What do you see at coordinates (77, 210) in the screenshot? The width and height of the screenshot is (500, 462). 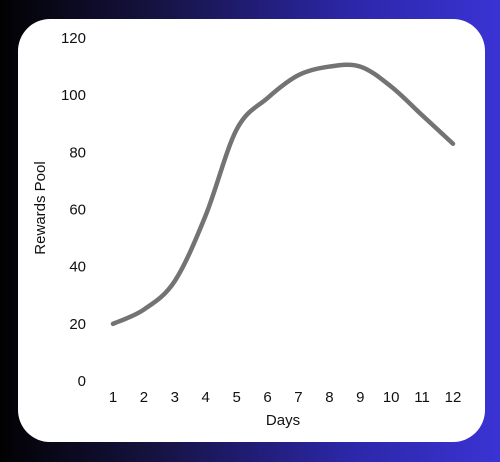 I see `y-tick-label-3: 60` at bounding box center [77, 210].